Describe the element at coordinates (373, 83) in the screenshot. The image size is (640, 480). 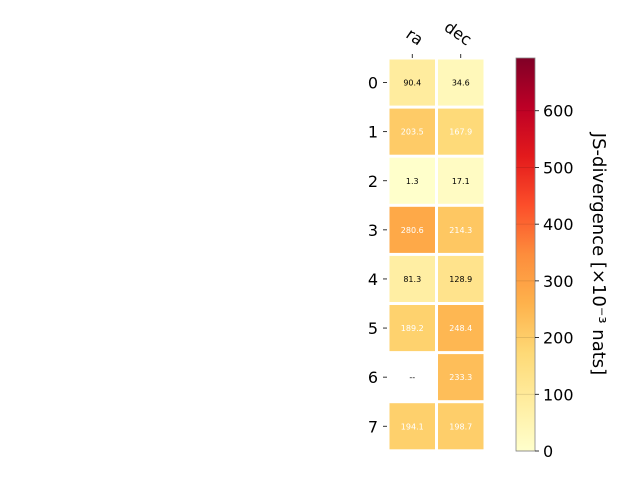
I see `y-tick-label: 0` at that location.